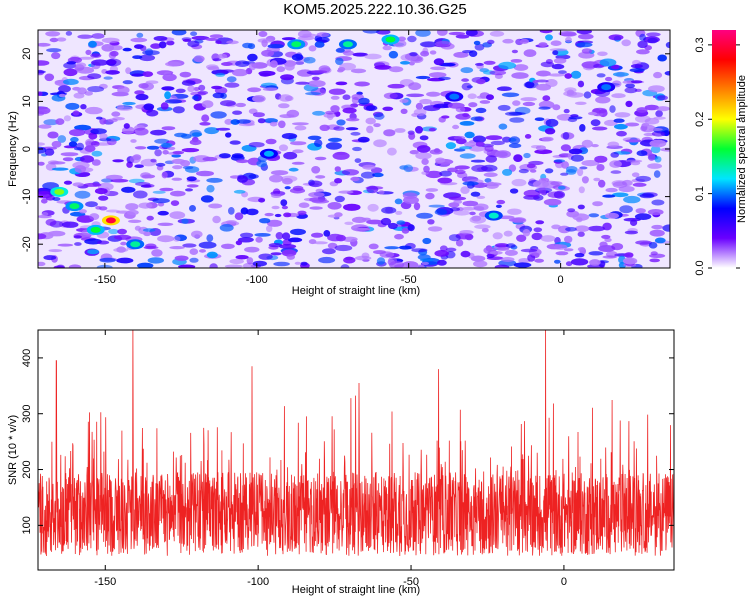 Image resolution: width=750 pixels, height=600 pixels. Describe the element at coordinates (27, 525) in the screenshot. I see `y-tick-label: 100` at that location.